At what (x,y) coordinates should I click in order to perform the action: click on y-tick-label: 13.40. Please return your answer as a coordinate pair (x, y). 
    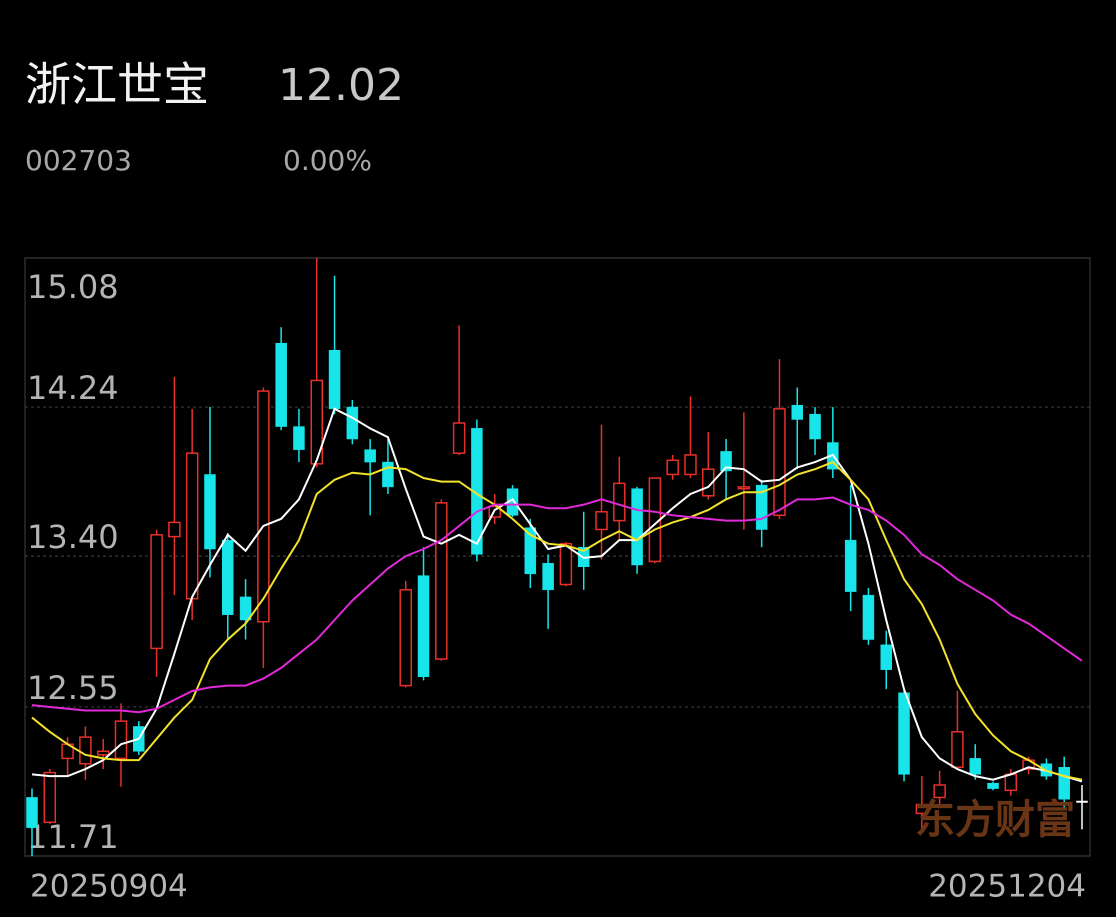
    Looking at the image, I should click on (73, 537).